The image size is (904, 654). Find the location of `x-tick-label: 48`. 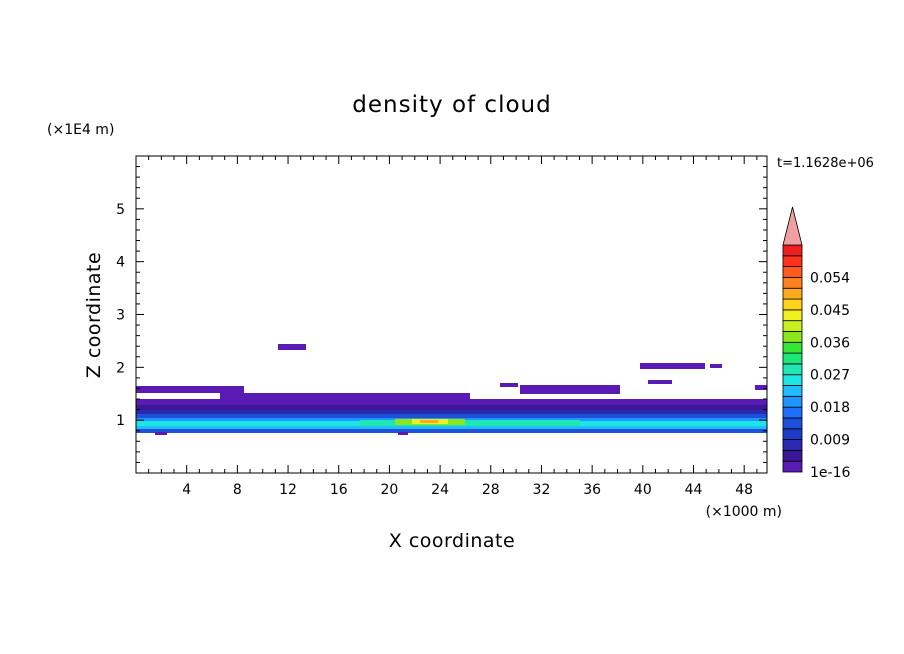

x-tick-label: 48 is located at coordinates (744, 490).